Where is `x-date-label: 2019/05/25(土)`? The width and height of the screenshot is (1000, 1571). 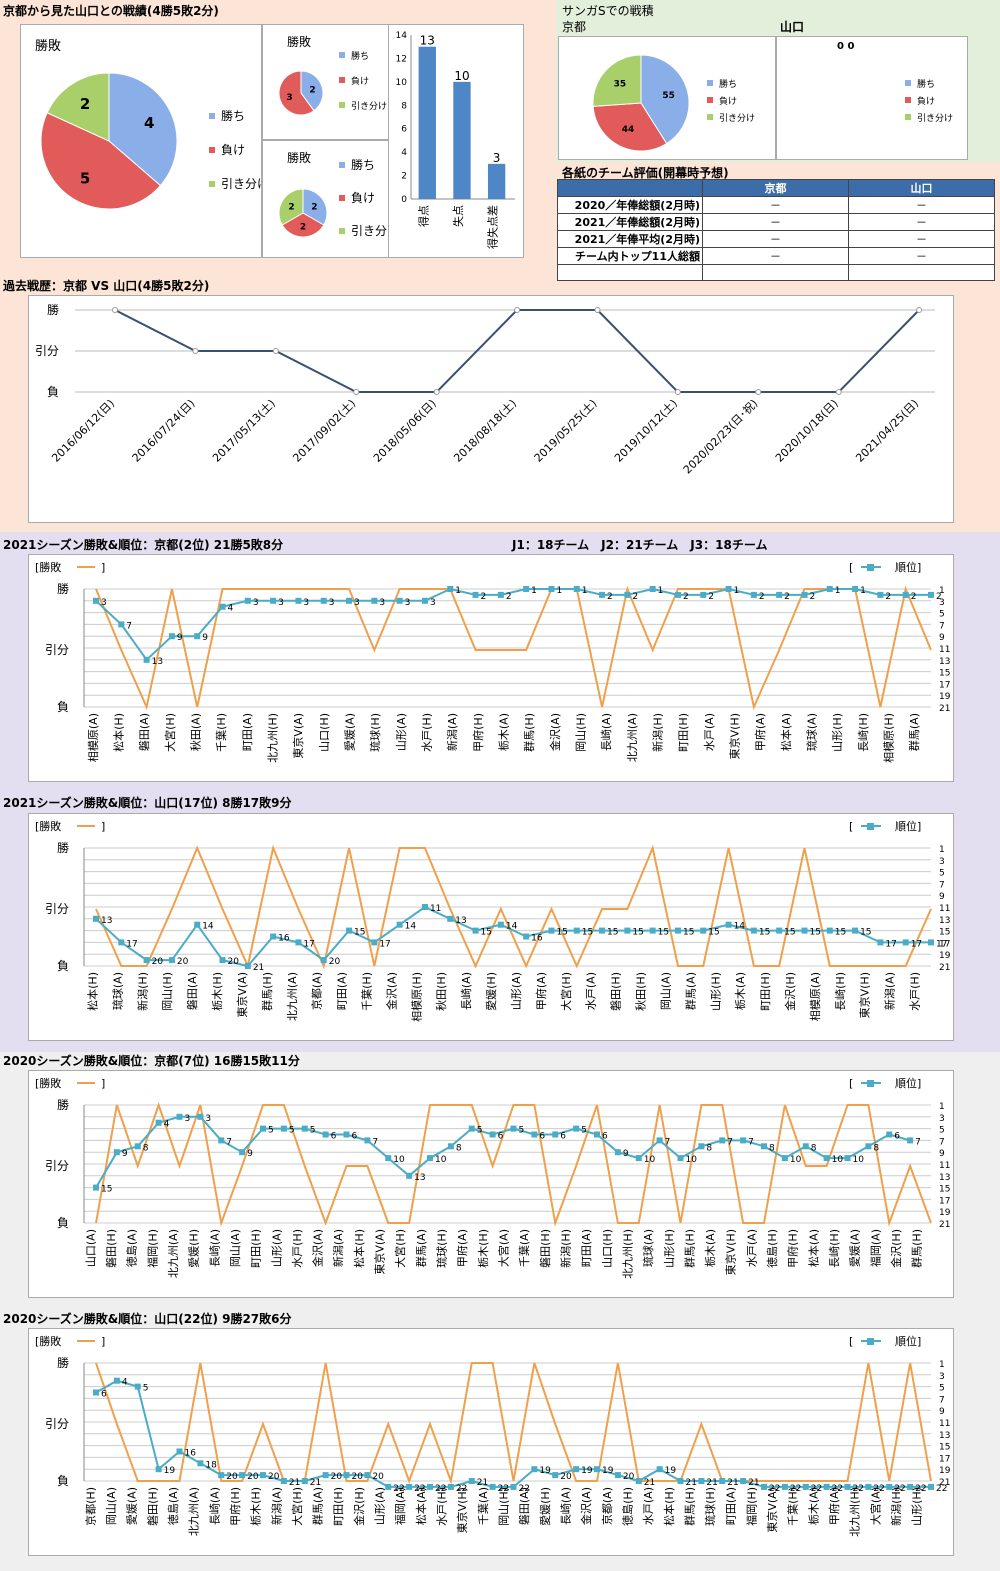
x-date-label: 2019/05/25(土) is located at coordinates (566, 431).